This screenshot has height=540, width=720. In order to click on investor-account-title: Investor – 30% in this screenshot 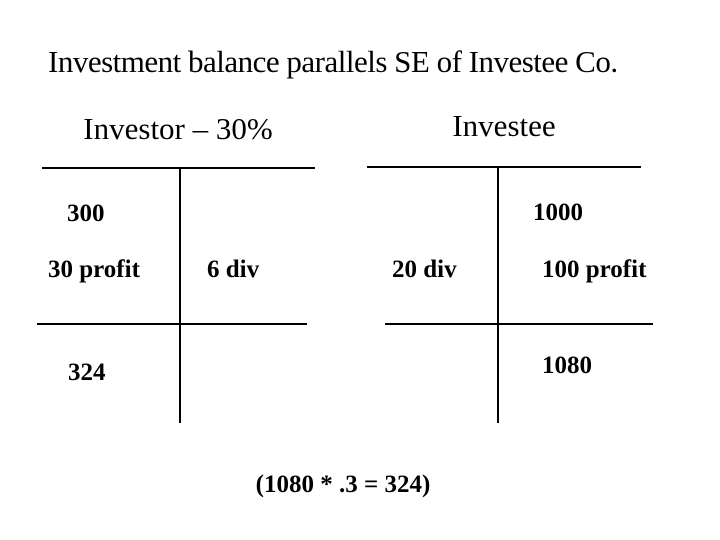, I will do `click(178, 128)`.